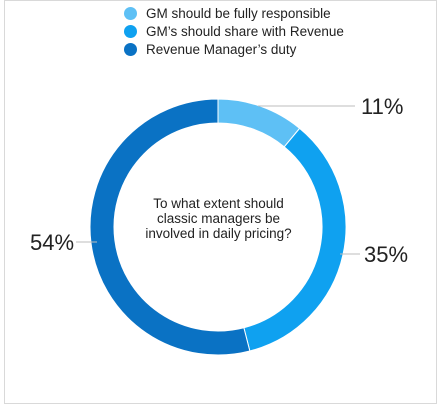  What do you see at coordinates (238, 13) in the screenshot?
I see `legend-label: GM should be fully responsible` at bounding box center [238, 13].